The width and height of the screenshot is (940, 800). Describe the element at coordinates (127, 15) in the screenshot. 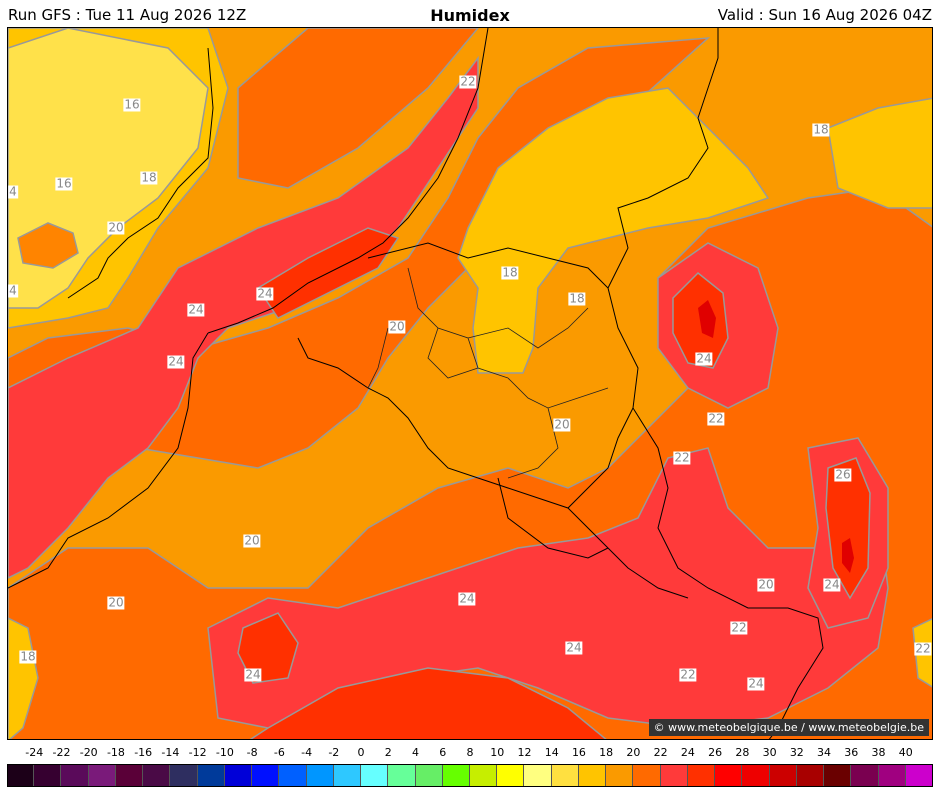

I see `run-info: Run GFS : Tue 11 Aug 2026 12Z` at that location.